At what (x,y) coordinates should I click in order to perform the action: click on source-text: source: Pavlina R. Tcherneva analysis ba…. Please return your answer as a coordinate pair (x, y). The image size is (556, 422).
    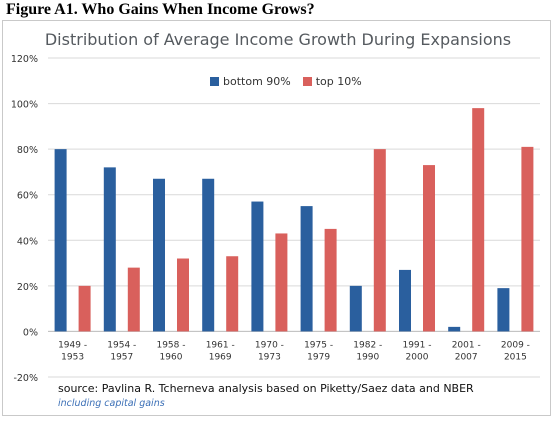
    Looking at the image, I should click on (266, 388).